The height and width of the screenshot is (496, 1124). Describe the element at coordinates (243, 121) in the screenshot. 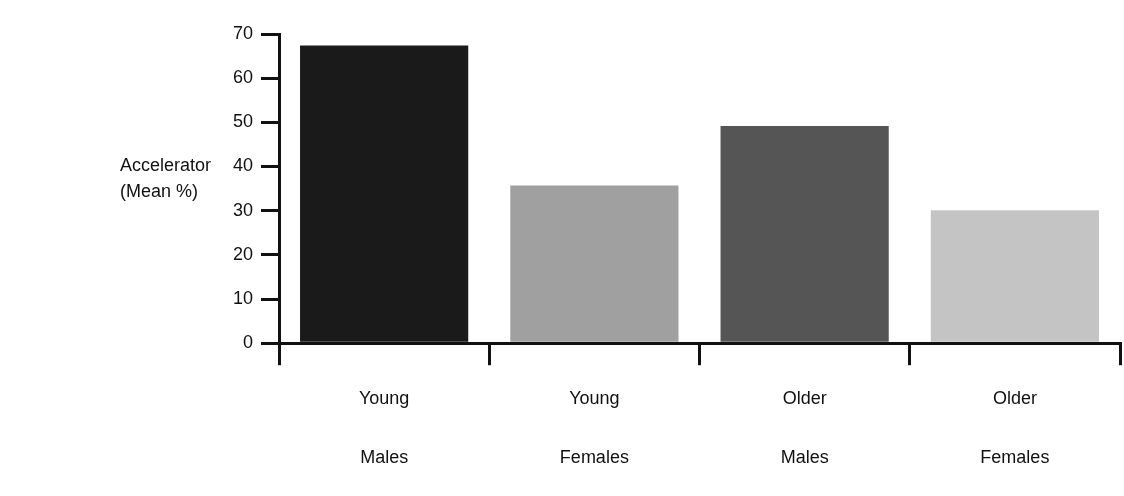

I see `y-tick-label: 50` at that location.